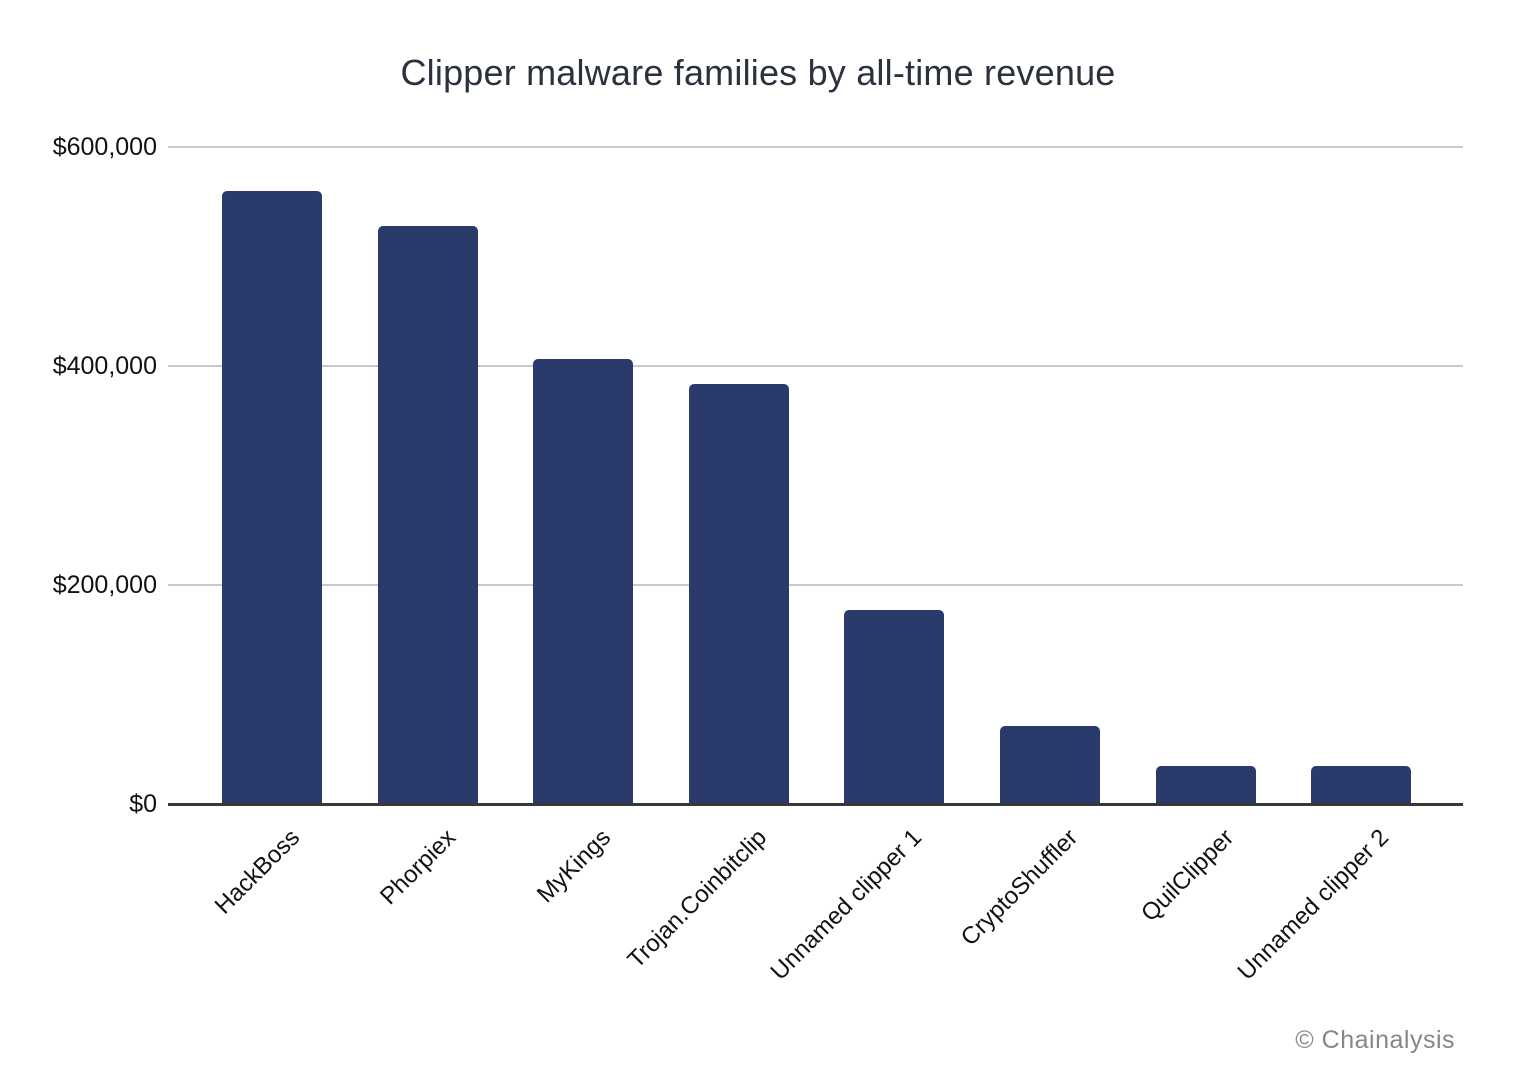 This screenshot has height=1082, width=1516. Describe the element at coordinates (143, 804) in the screenshot. I see `y-axis-label: $0` at that location.